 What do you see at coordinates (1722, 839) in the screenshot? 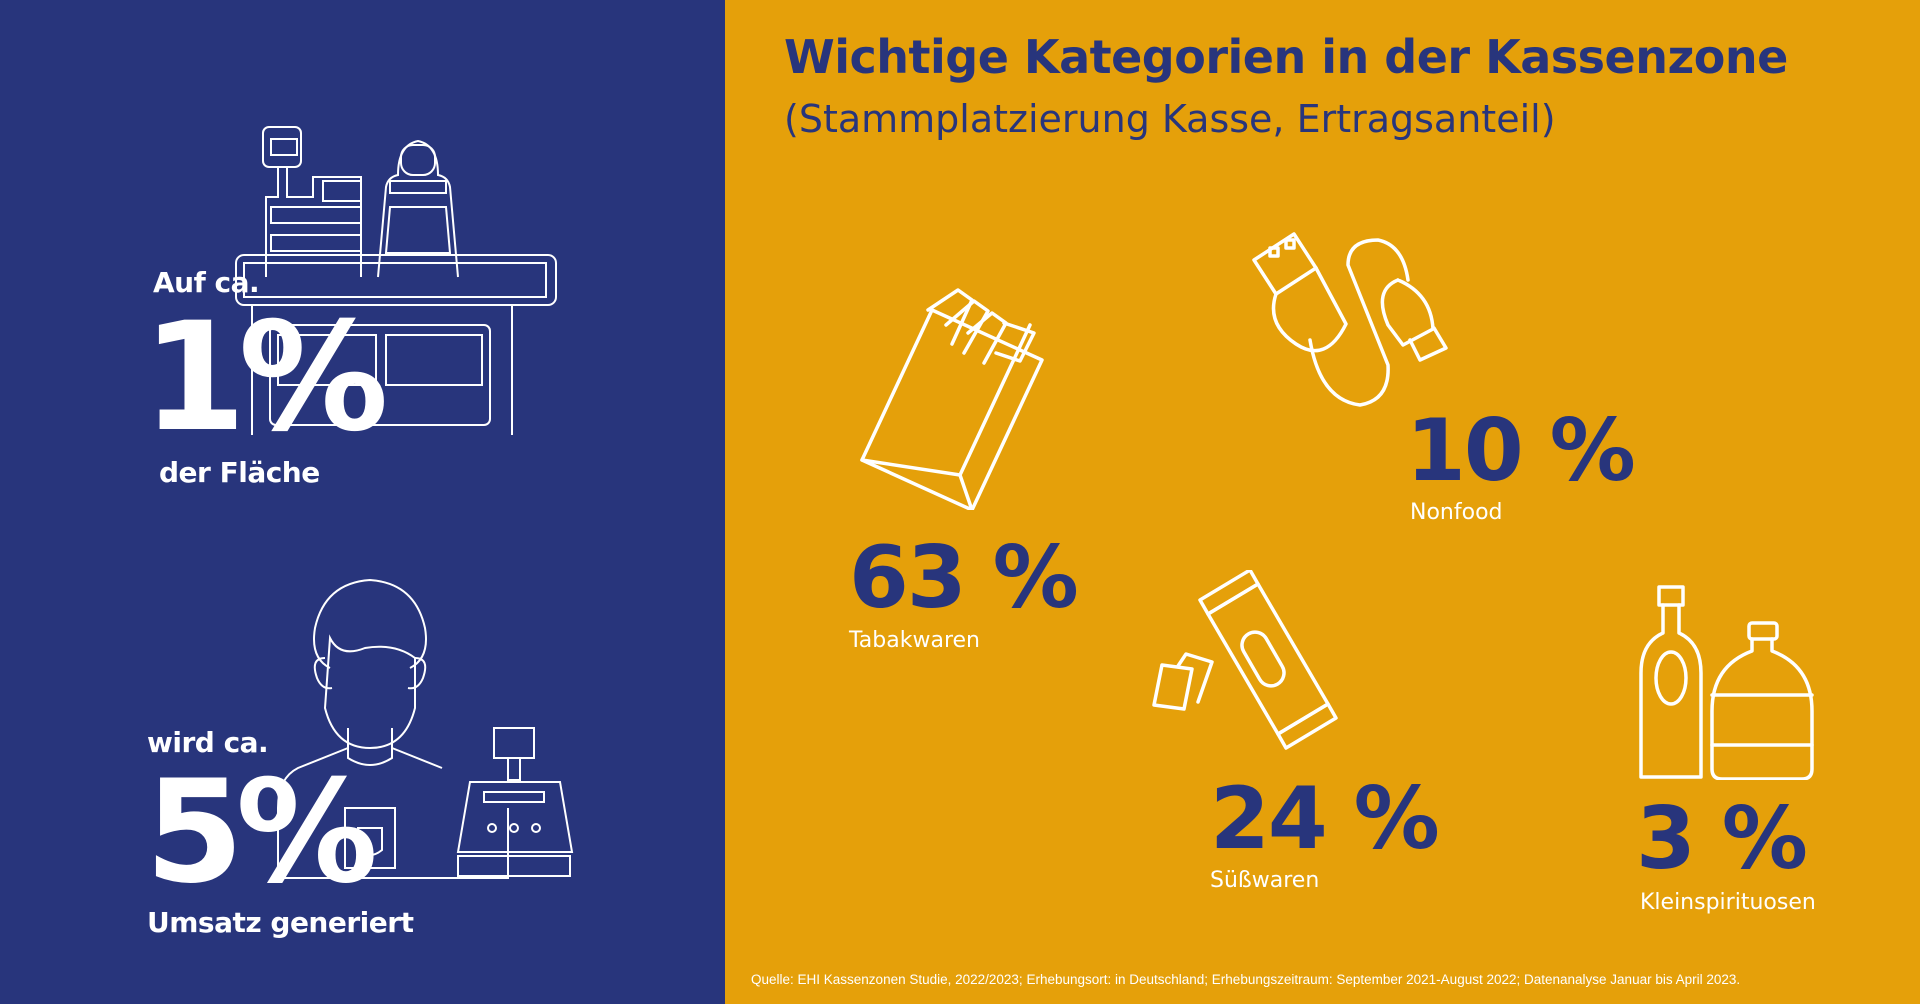
I see `kleinspirituosen-value: 3 %` at bounding box center [1722, 839].